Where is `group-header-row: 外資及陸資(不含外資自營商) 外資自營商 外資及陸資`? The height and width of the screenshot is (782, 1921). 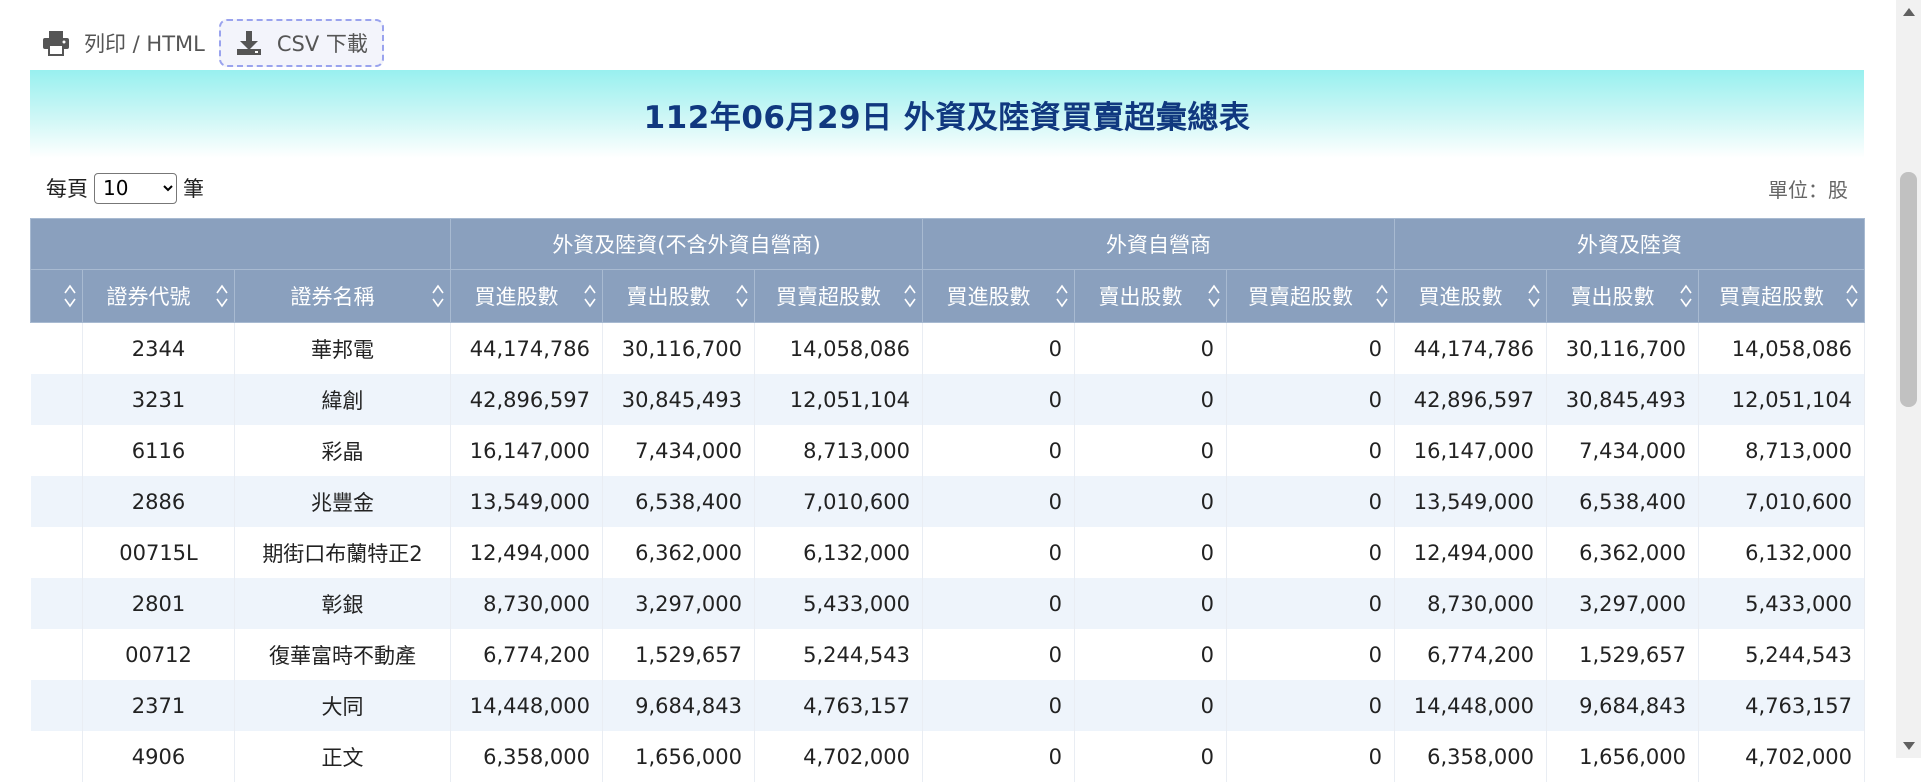 group-header-row: 外資及陸資(不含外資自營商) 外資自營商 外資及陸資 is located at coordinates (948, 244).